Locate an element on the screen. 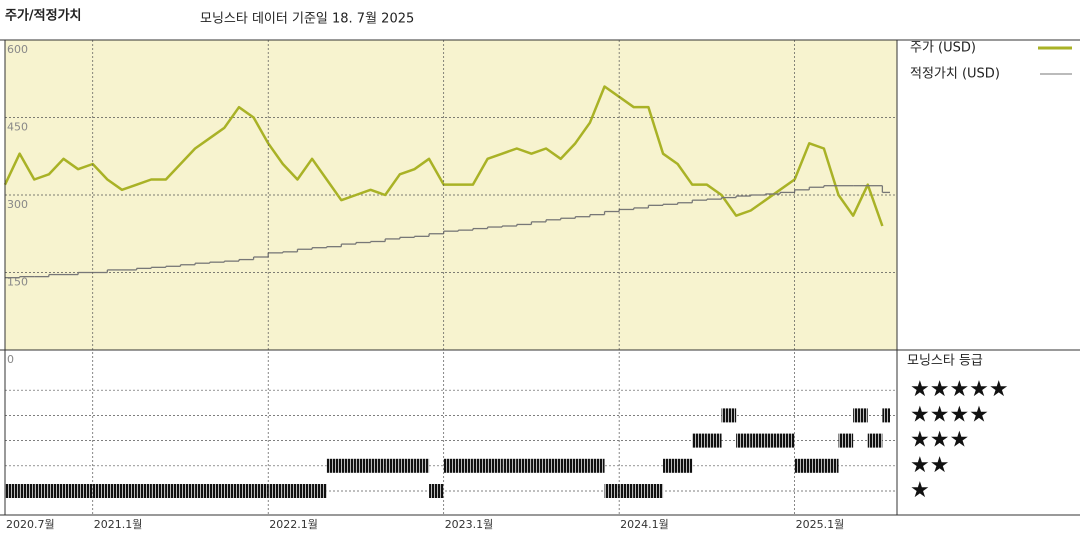  legend-label: 주가 (USD) is located at coordinates (943, 48).